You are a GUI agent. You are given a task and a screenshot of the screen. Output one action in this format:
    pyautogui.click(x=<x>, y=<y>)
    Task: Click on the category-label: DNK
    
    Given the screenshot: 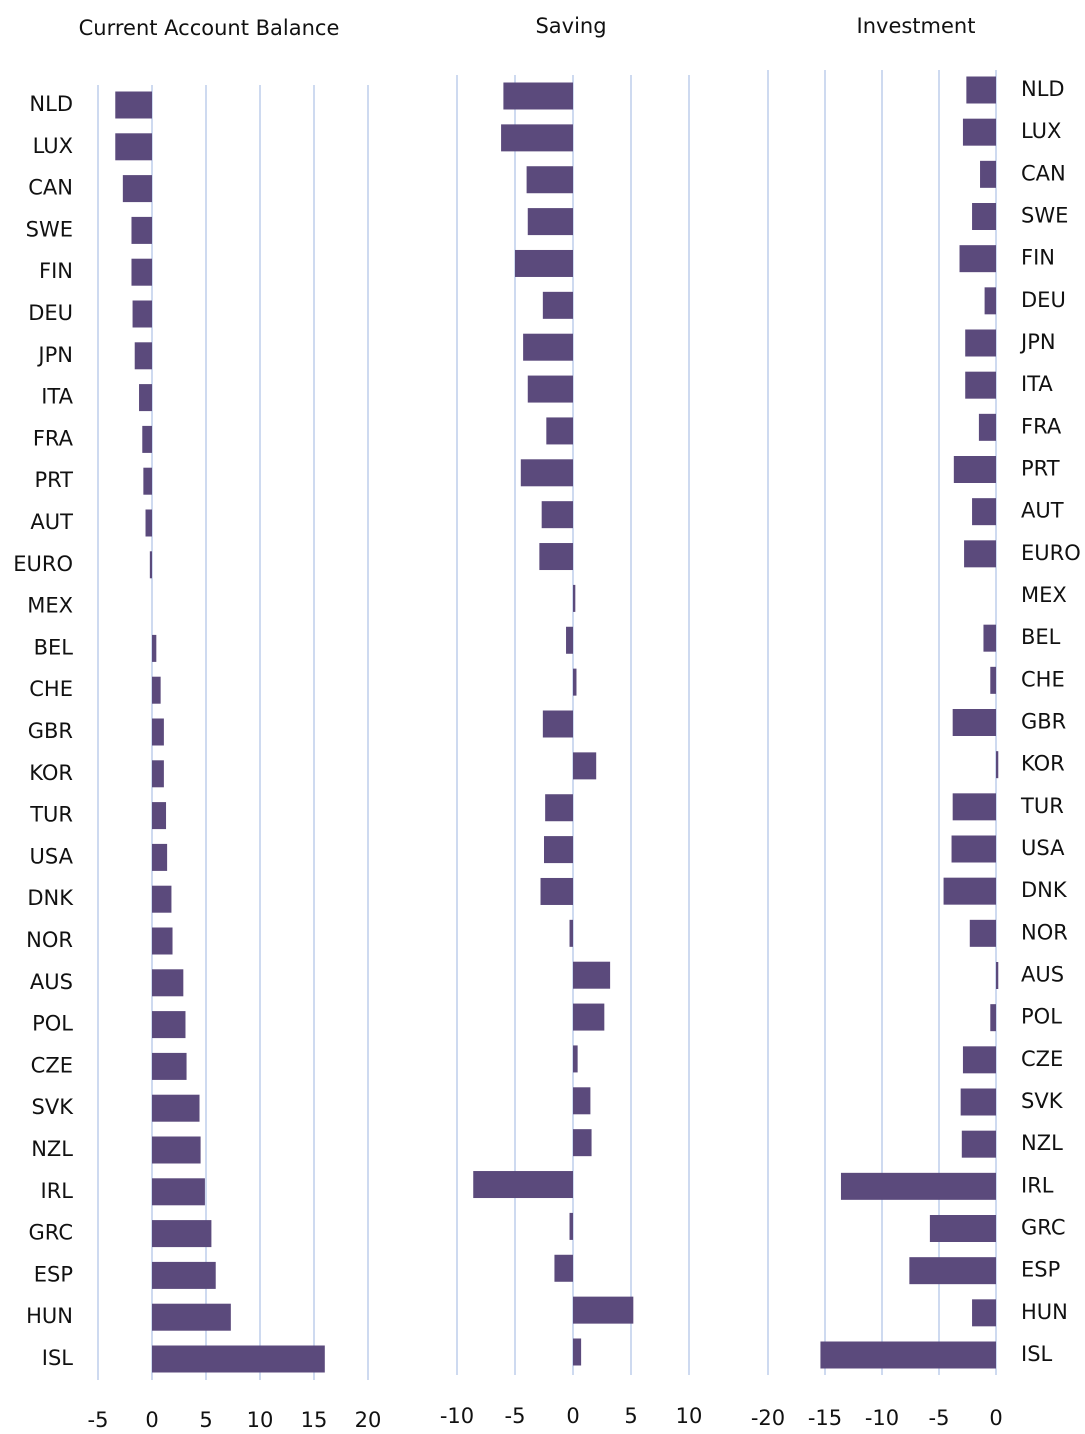 What is the action you would take?
    pyautogui.click(x=50, y=898)
    